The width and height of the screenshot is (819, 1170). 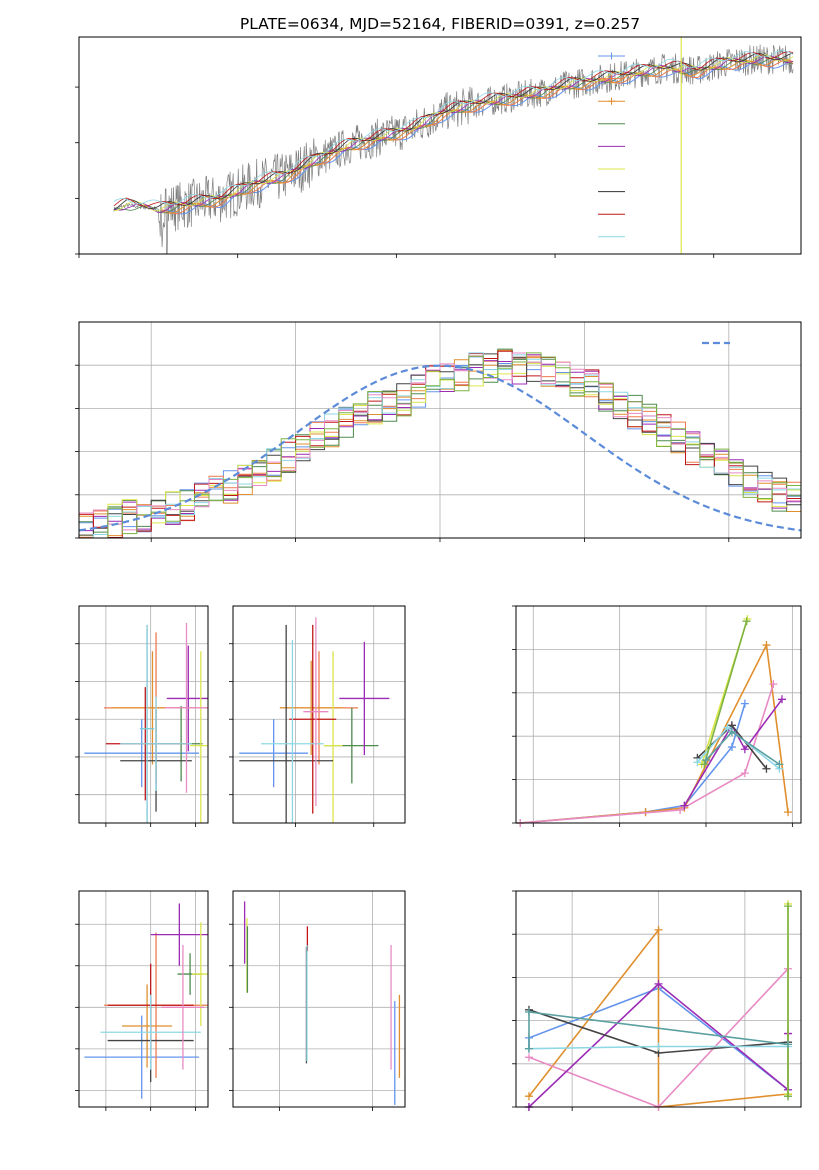 I want to click on panel-weight_vs_Z, so click(x=657, y=1000).